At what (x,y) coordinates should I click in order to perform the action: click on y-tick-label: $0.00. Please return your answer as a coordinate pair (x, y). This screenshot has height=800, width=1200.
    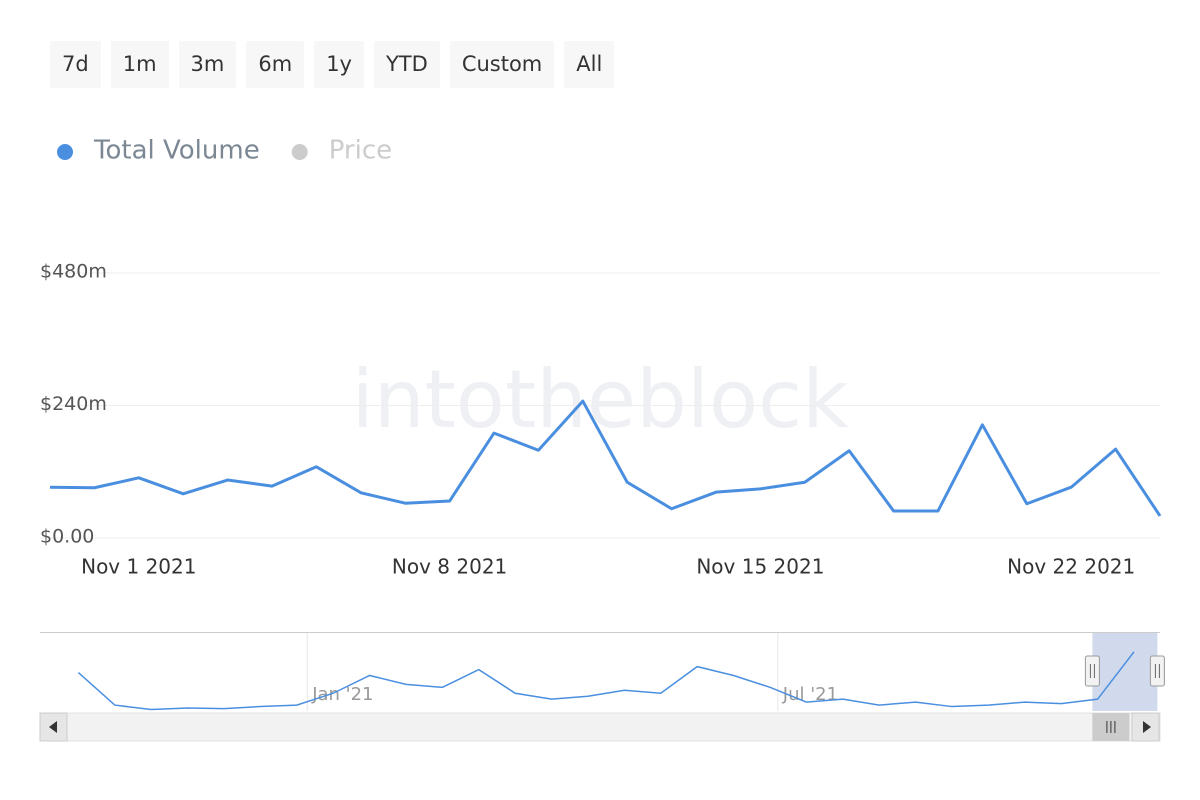
    Looking at the image, I should click on (67, 537).